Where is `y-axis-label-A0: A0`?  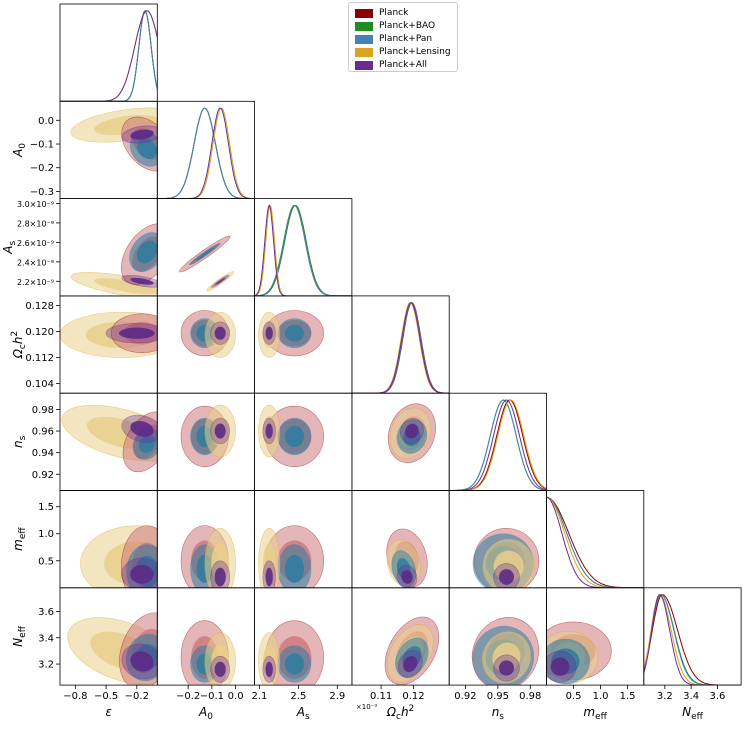
y-axis-label-A0: A0 is located at coordinates (19, 150).